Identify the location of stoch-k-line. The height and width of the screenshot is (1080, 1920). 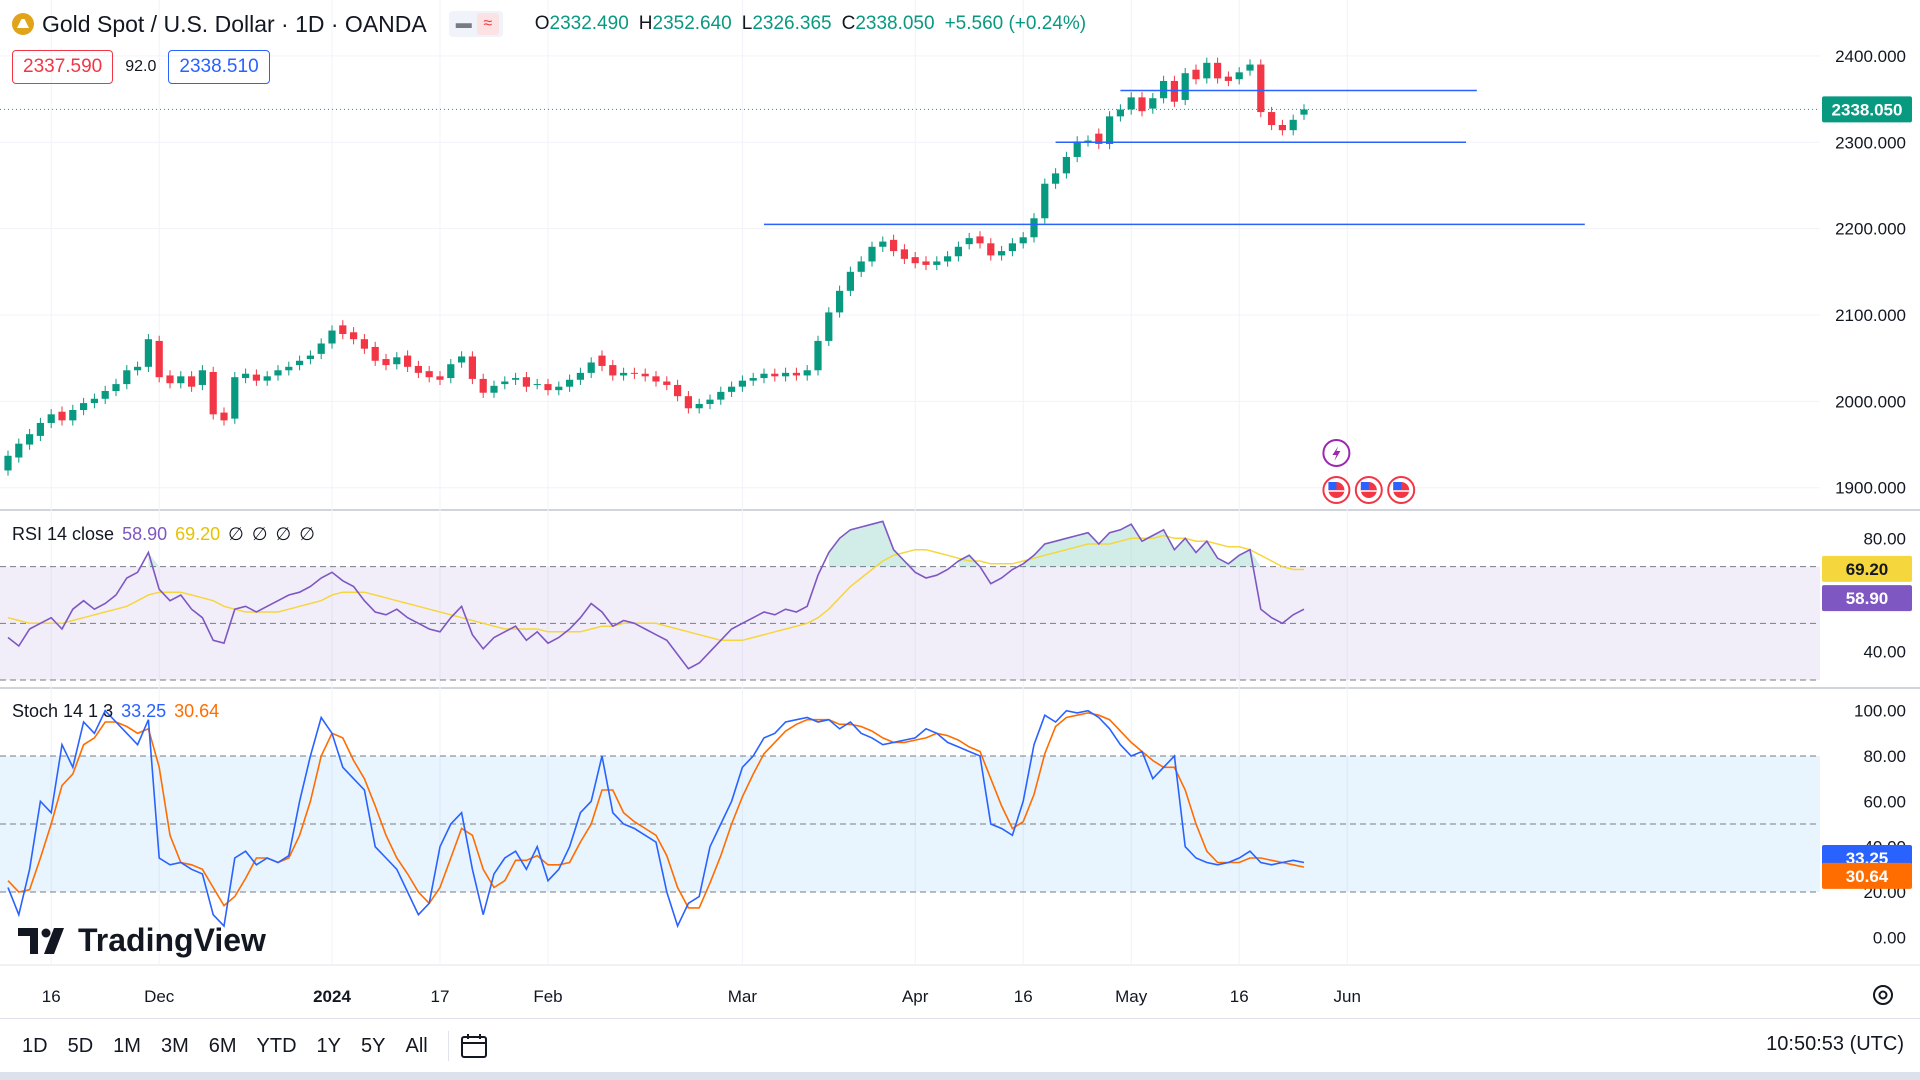
(656, 819).